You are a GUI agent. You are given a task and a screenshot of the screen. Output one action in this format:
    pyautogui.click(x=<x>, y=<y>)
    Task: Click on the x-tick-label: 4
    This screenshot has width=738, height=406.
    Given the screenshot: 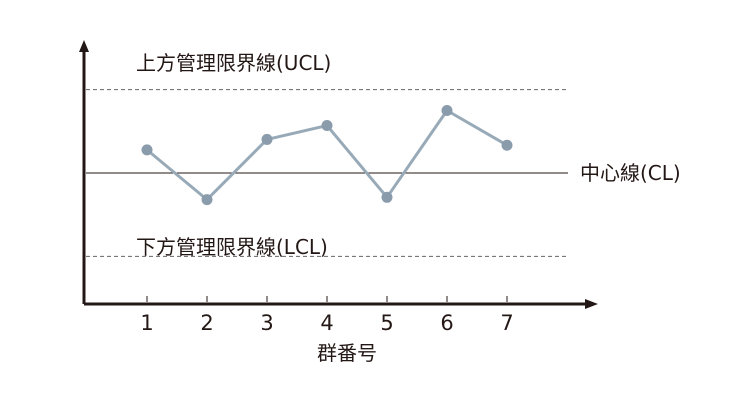 What is the action you would take?
    pyautogui.click(x=326, y=323)
    